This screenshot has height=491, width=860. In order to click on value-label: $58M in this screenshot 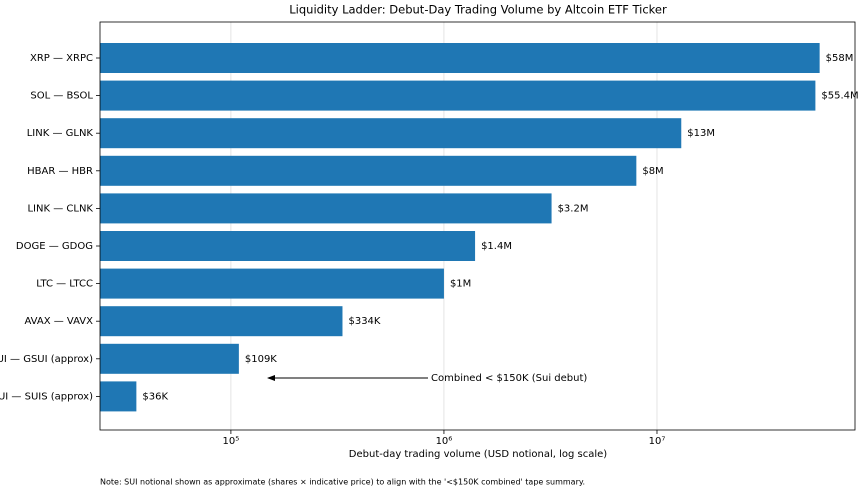, I will do `click(840, 58)`.